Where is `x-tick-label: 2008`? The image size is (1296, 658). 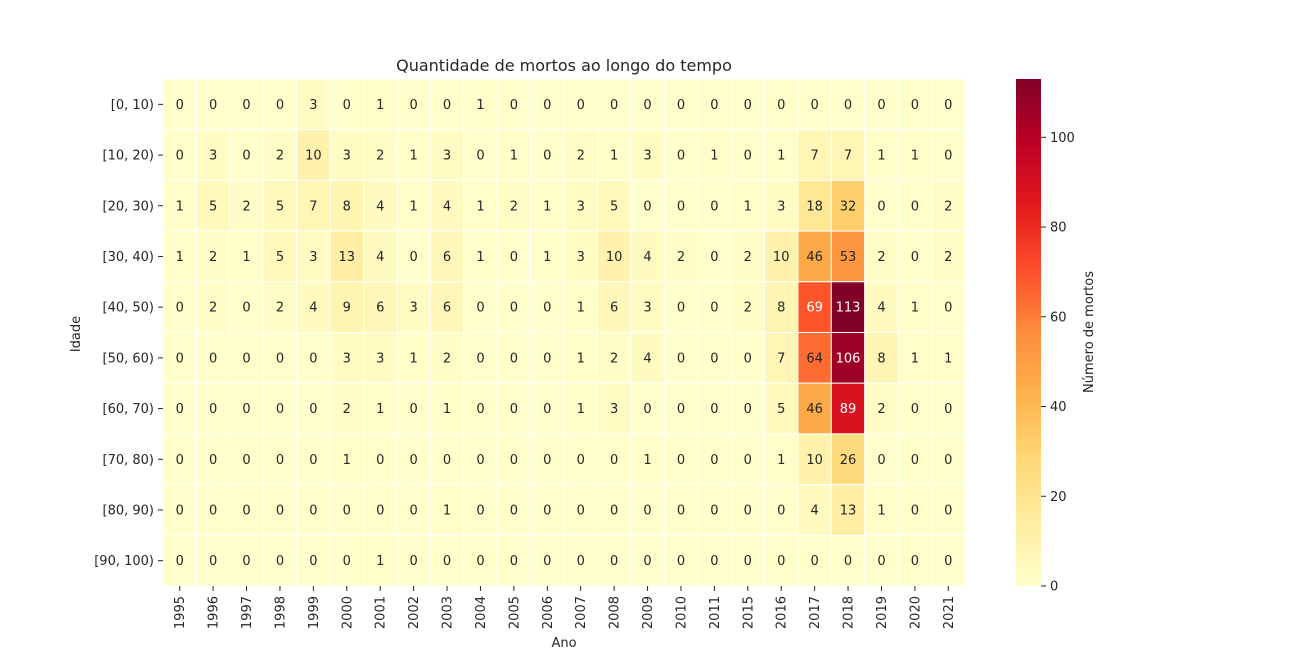 x-tick-label: 2008 is located at coordinates (615, 612).